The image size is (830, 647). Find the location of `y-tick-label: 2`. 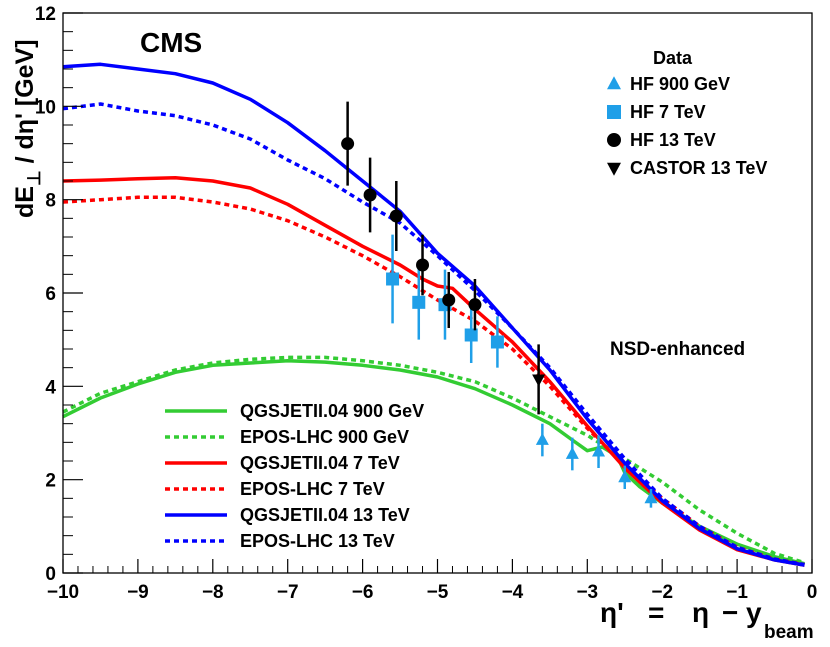

y-tick-label: 2 is located at coordinates (50, 481).